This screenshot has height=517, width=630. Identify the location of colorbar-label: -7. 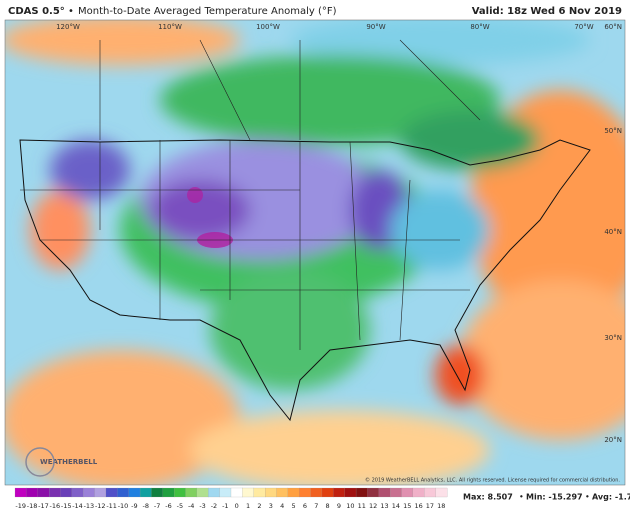
(157, 506).